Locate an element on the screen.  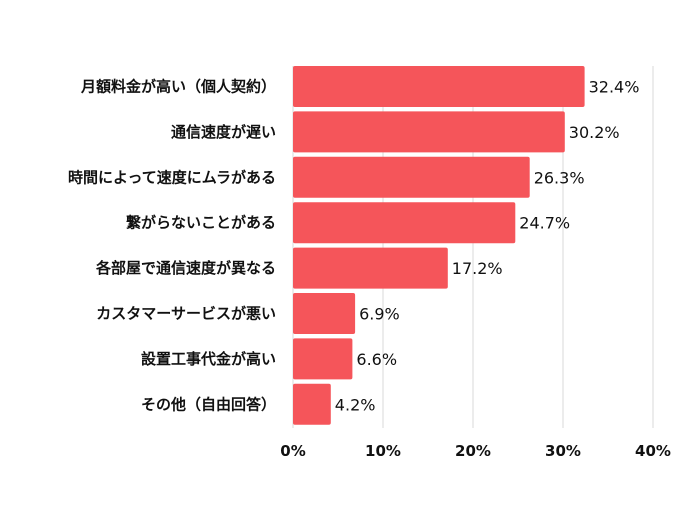
x-axis-ticks: 0% 10% 20% 30% 40% is located at coordinates (475, 451).